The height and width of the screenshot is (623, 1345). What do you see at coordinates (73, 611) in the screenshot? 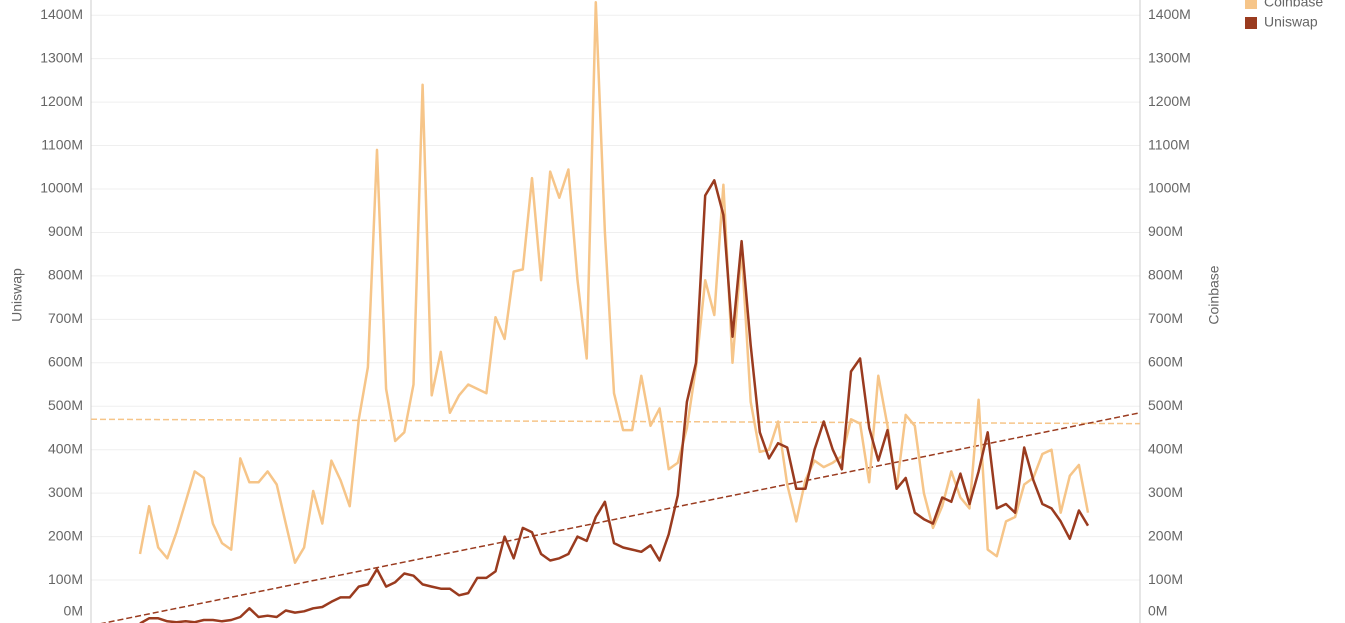
I see `y-tick-label: 0M` at bounding box center [73, 611].